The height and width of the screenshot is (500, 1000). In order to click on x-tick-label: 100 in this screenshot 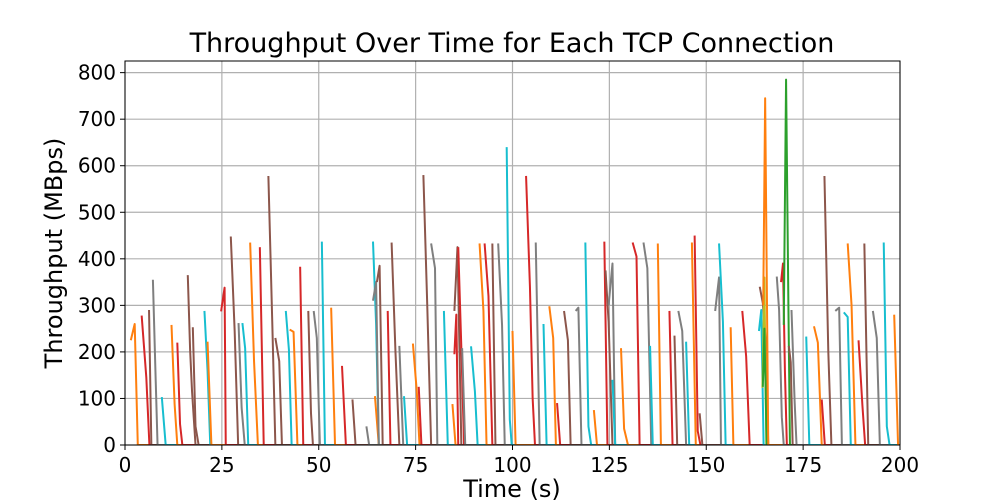, I will do `click(512, 465)`.